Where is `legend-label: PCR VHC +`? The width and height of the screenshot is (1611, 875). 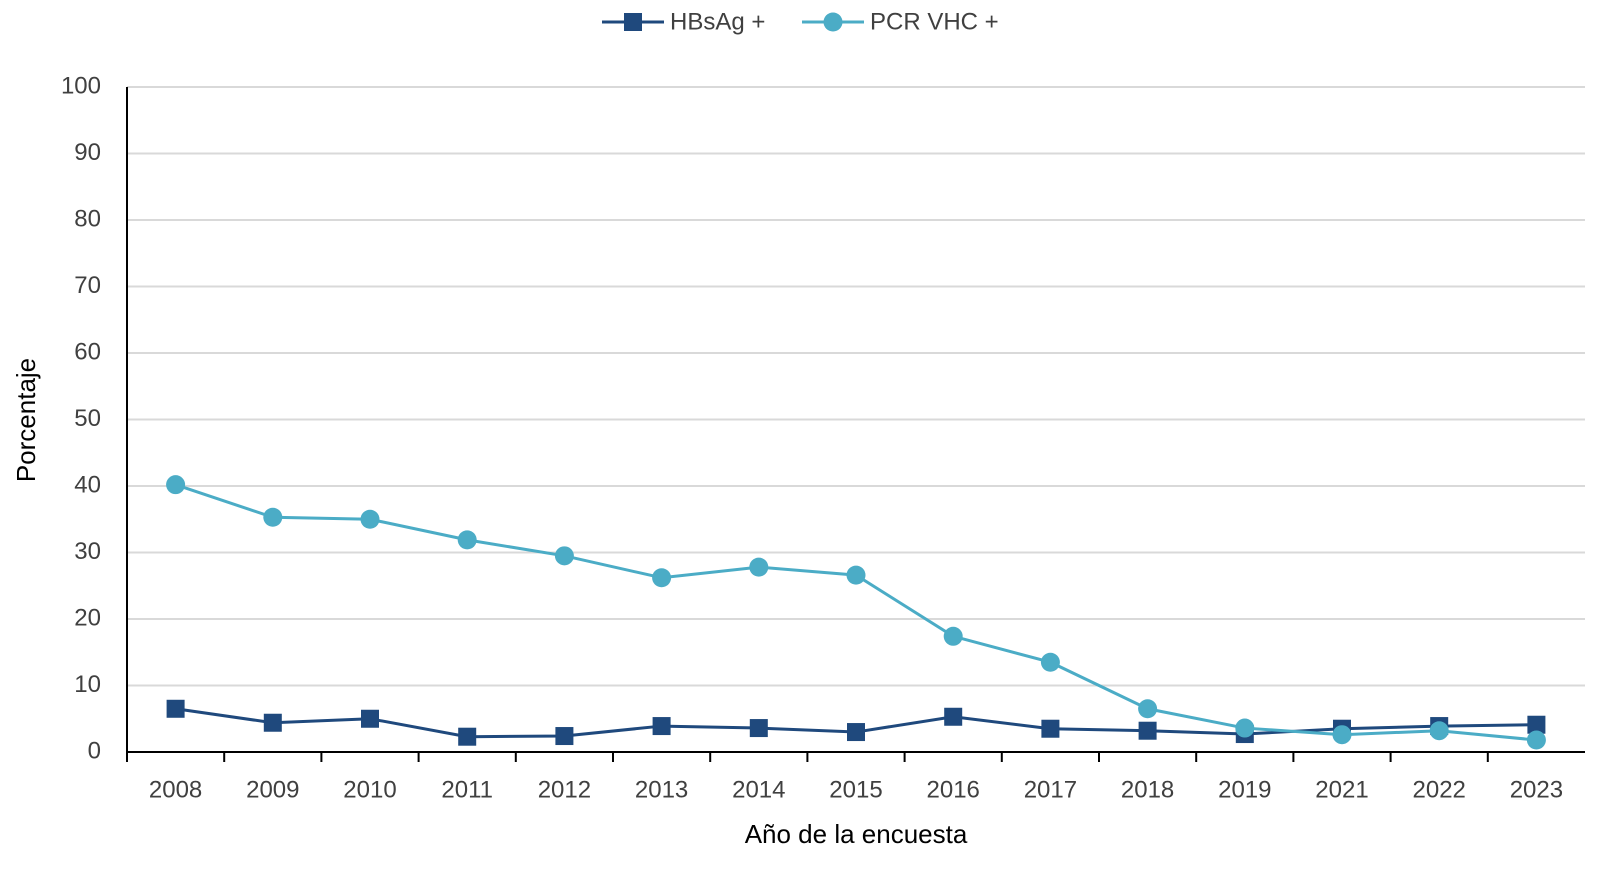
legend-label: PCR VHC + is located at coordinates (934, 21).